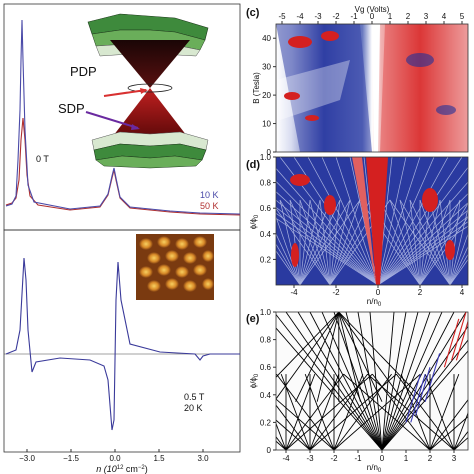  I want to click on panel-e-y-ticks: 0 0.2 0.4 0.6 0.8 1.0, so click(268, 381).